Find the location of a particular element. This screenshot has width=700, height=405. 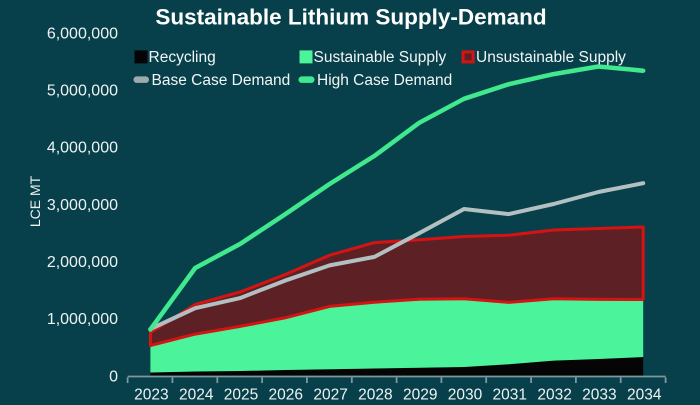

svg-text: 2025 is located at coordinates (241, 395).